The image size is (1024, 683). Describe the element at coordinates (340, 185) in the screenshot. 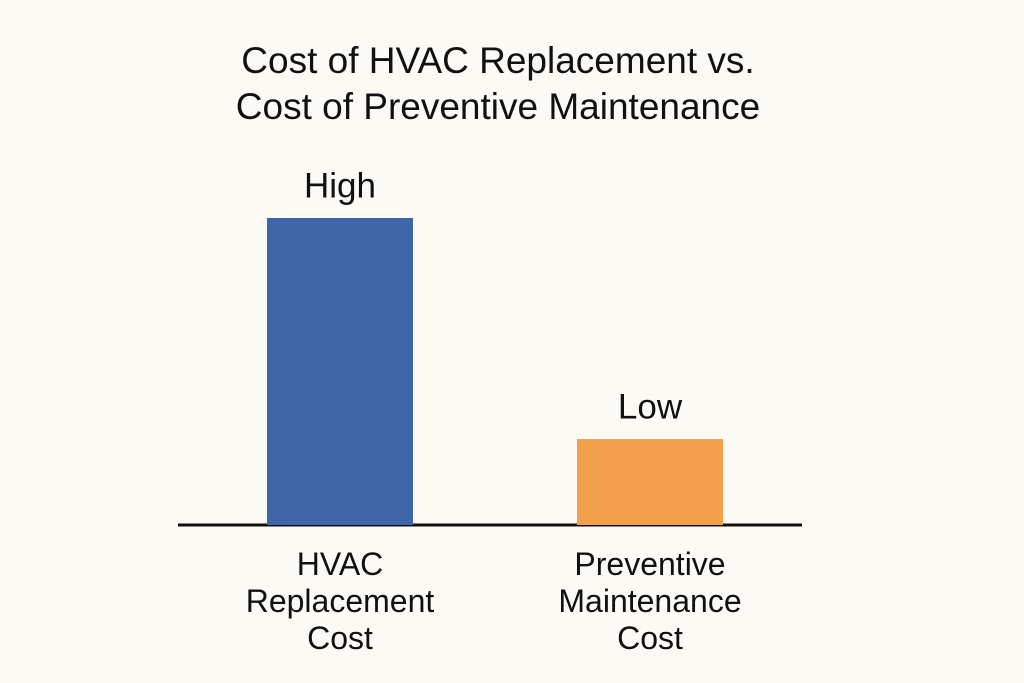

I see `value-label: High` at that location.